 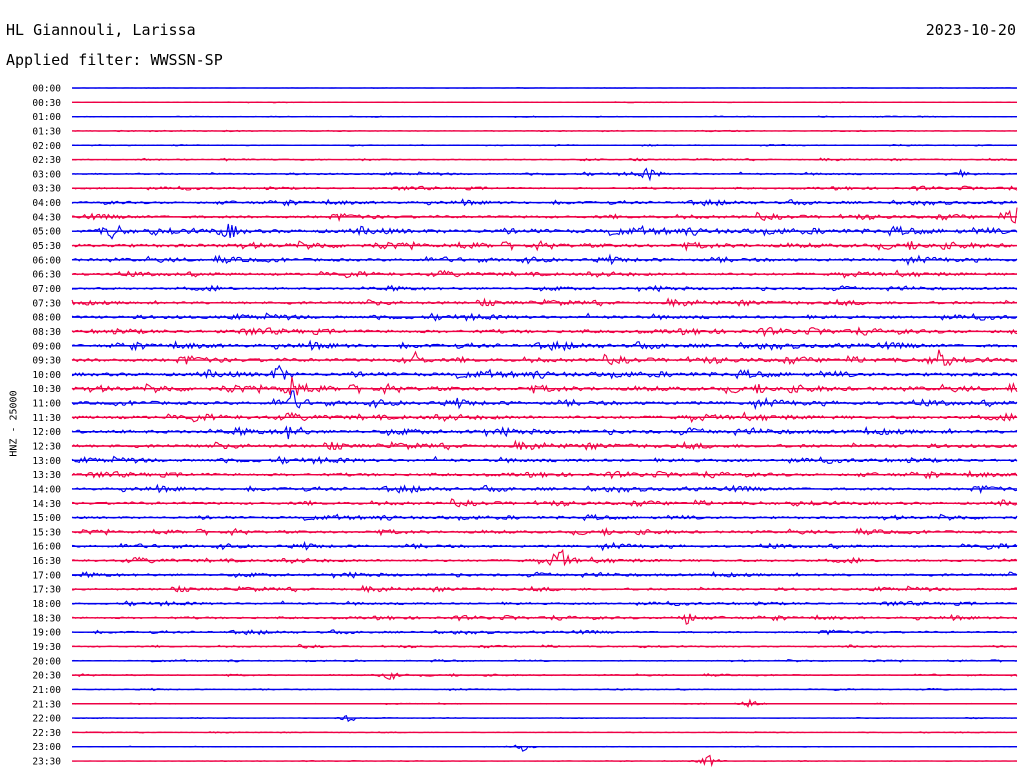 What do you see at coordinates (46, 489) in the screenshot?
I see `row-time-label: 14:00` at bounding box center [46, 489].